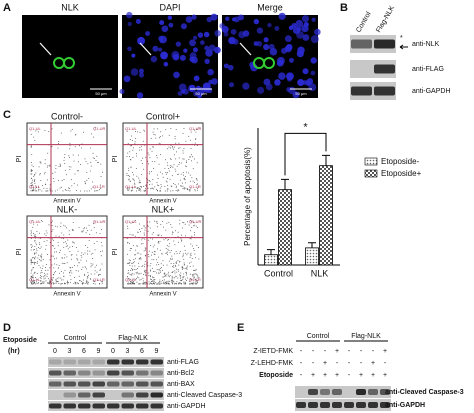 The height and width of the screenshot is (413, 474). Describe the element at coordinates (385, 351) in the screenshot. I see `sign: +` at that location.